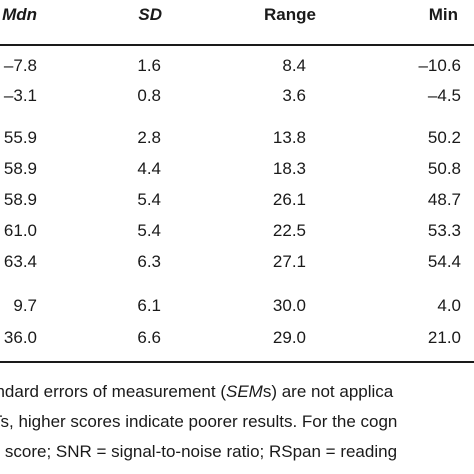 The width and height of the screenshot is (474, 474). What do you see at coordinates (289, 305) in the screenshot?
I see `cell-range: 30.0` at bounding box center [289, 305].